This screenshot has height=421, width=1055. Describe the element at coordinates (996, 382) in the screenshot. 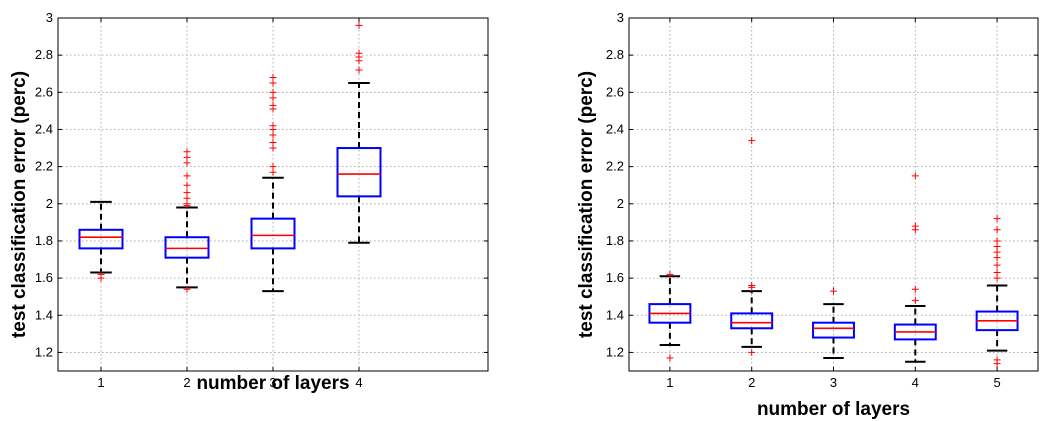

I see `x-tick-label: 5` at that location.